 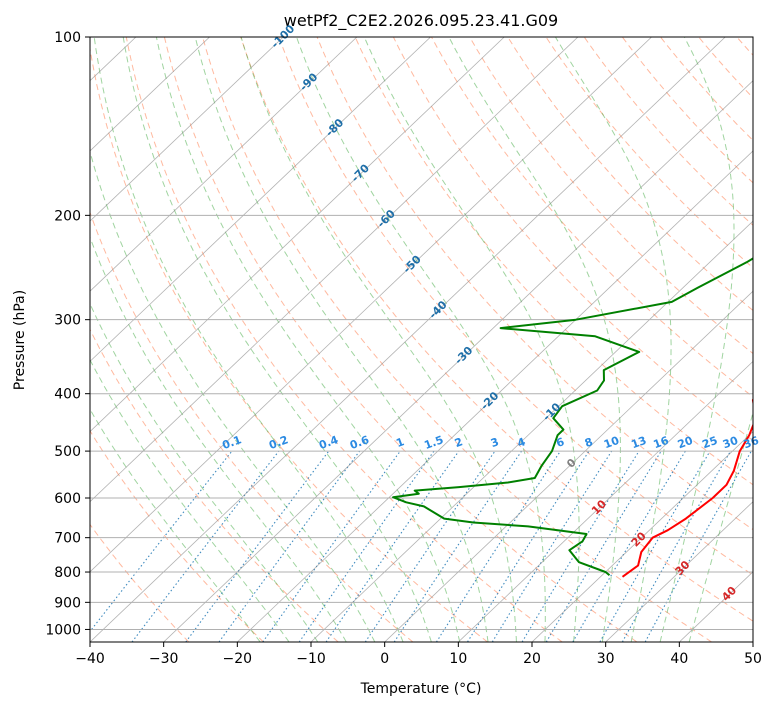 What do you see at coordinates (328, 442) in the screenshot?
I see `mixing-ratio-label: 0.4` at bounding box center [328, 442].